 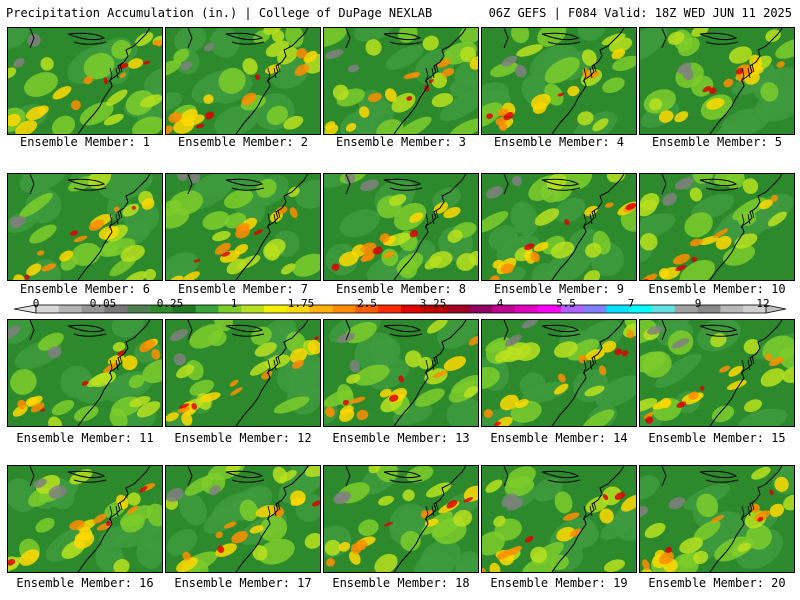 I want to click on ensemble-member-label: Ensemble Member: 9, so click(x=559, y=289).